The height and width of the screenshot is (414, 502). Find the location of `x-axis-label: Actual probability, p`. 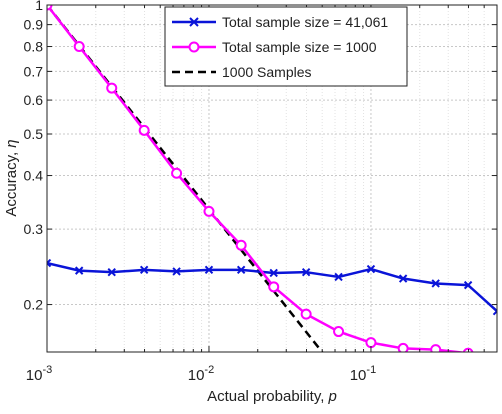

x-axis-label: Actual probability, p is located at coordinates (272, 396).